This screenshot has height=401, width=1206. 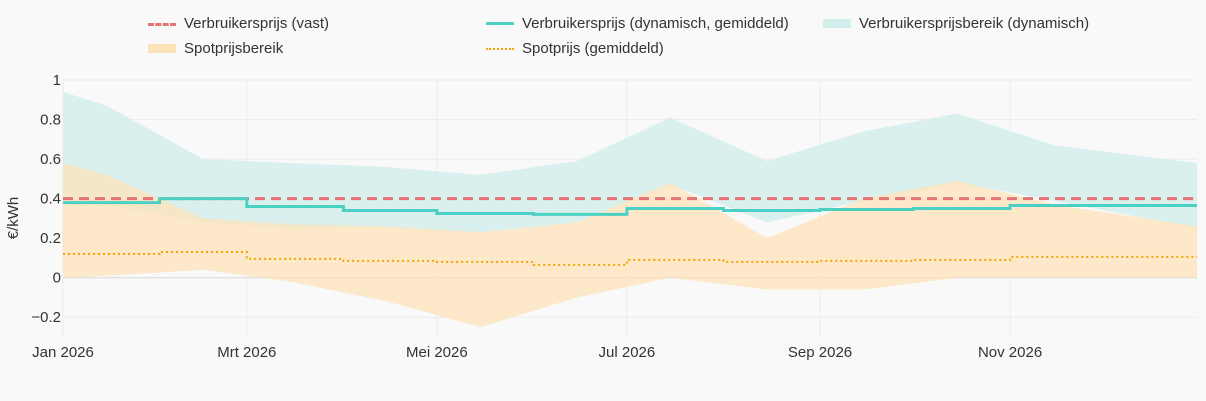 What do you see at coordinates (593, 48) in the screenshot?
I see `legend-label: Spotprijs (gemiddeld)` at bounding box center [593, 48].